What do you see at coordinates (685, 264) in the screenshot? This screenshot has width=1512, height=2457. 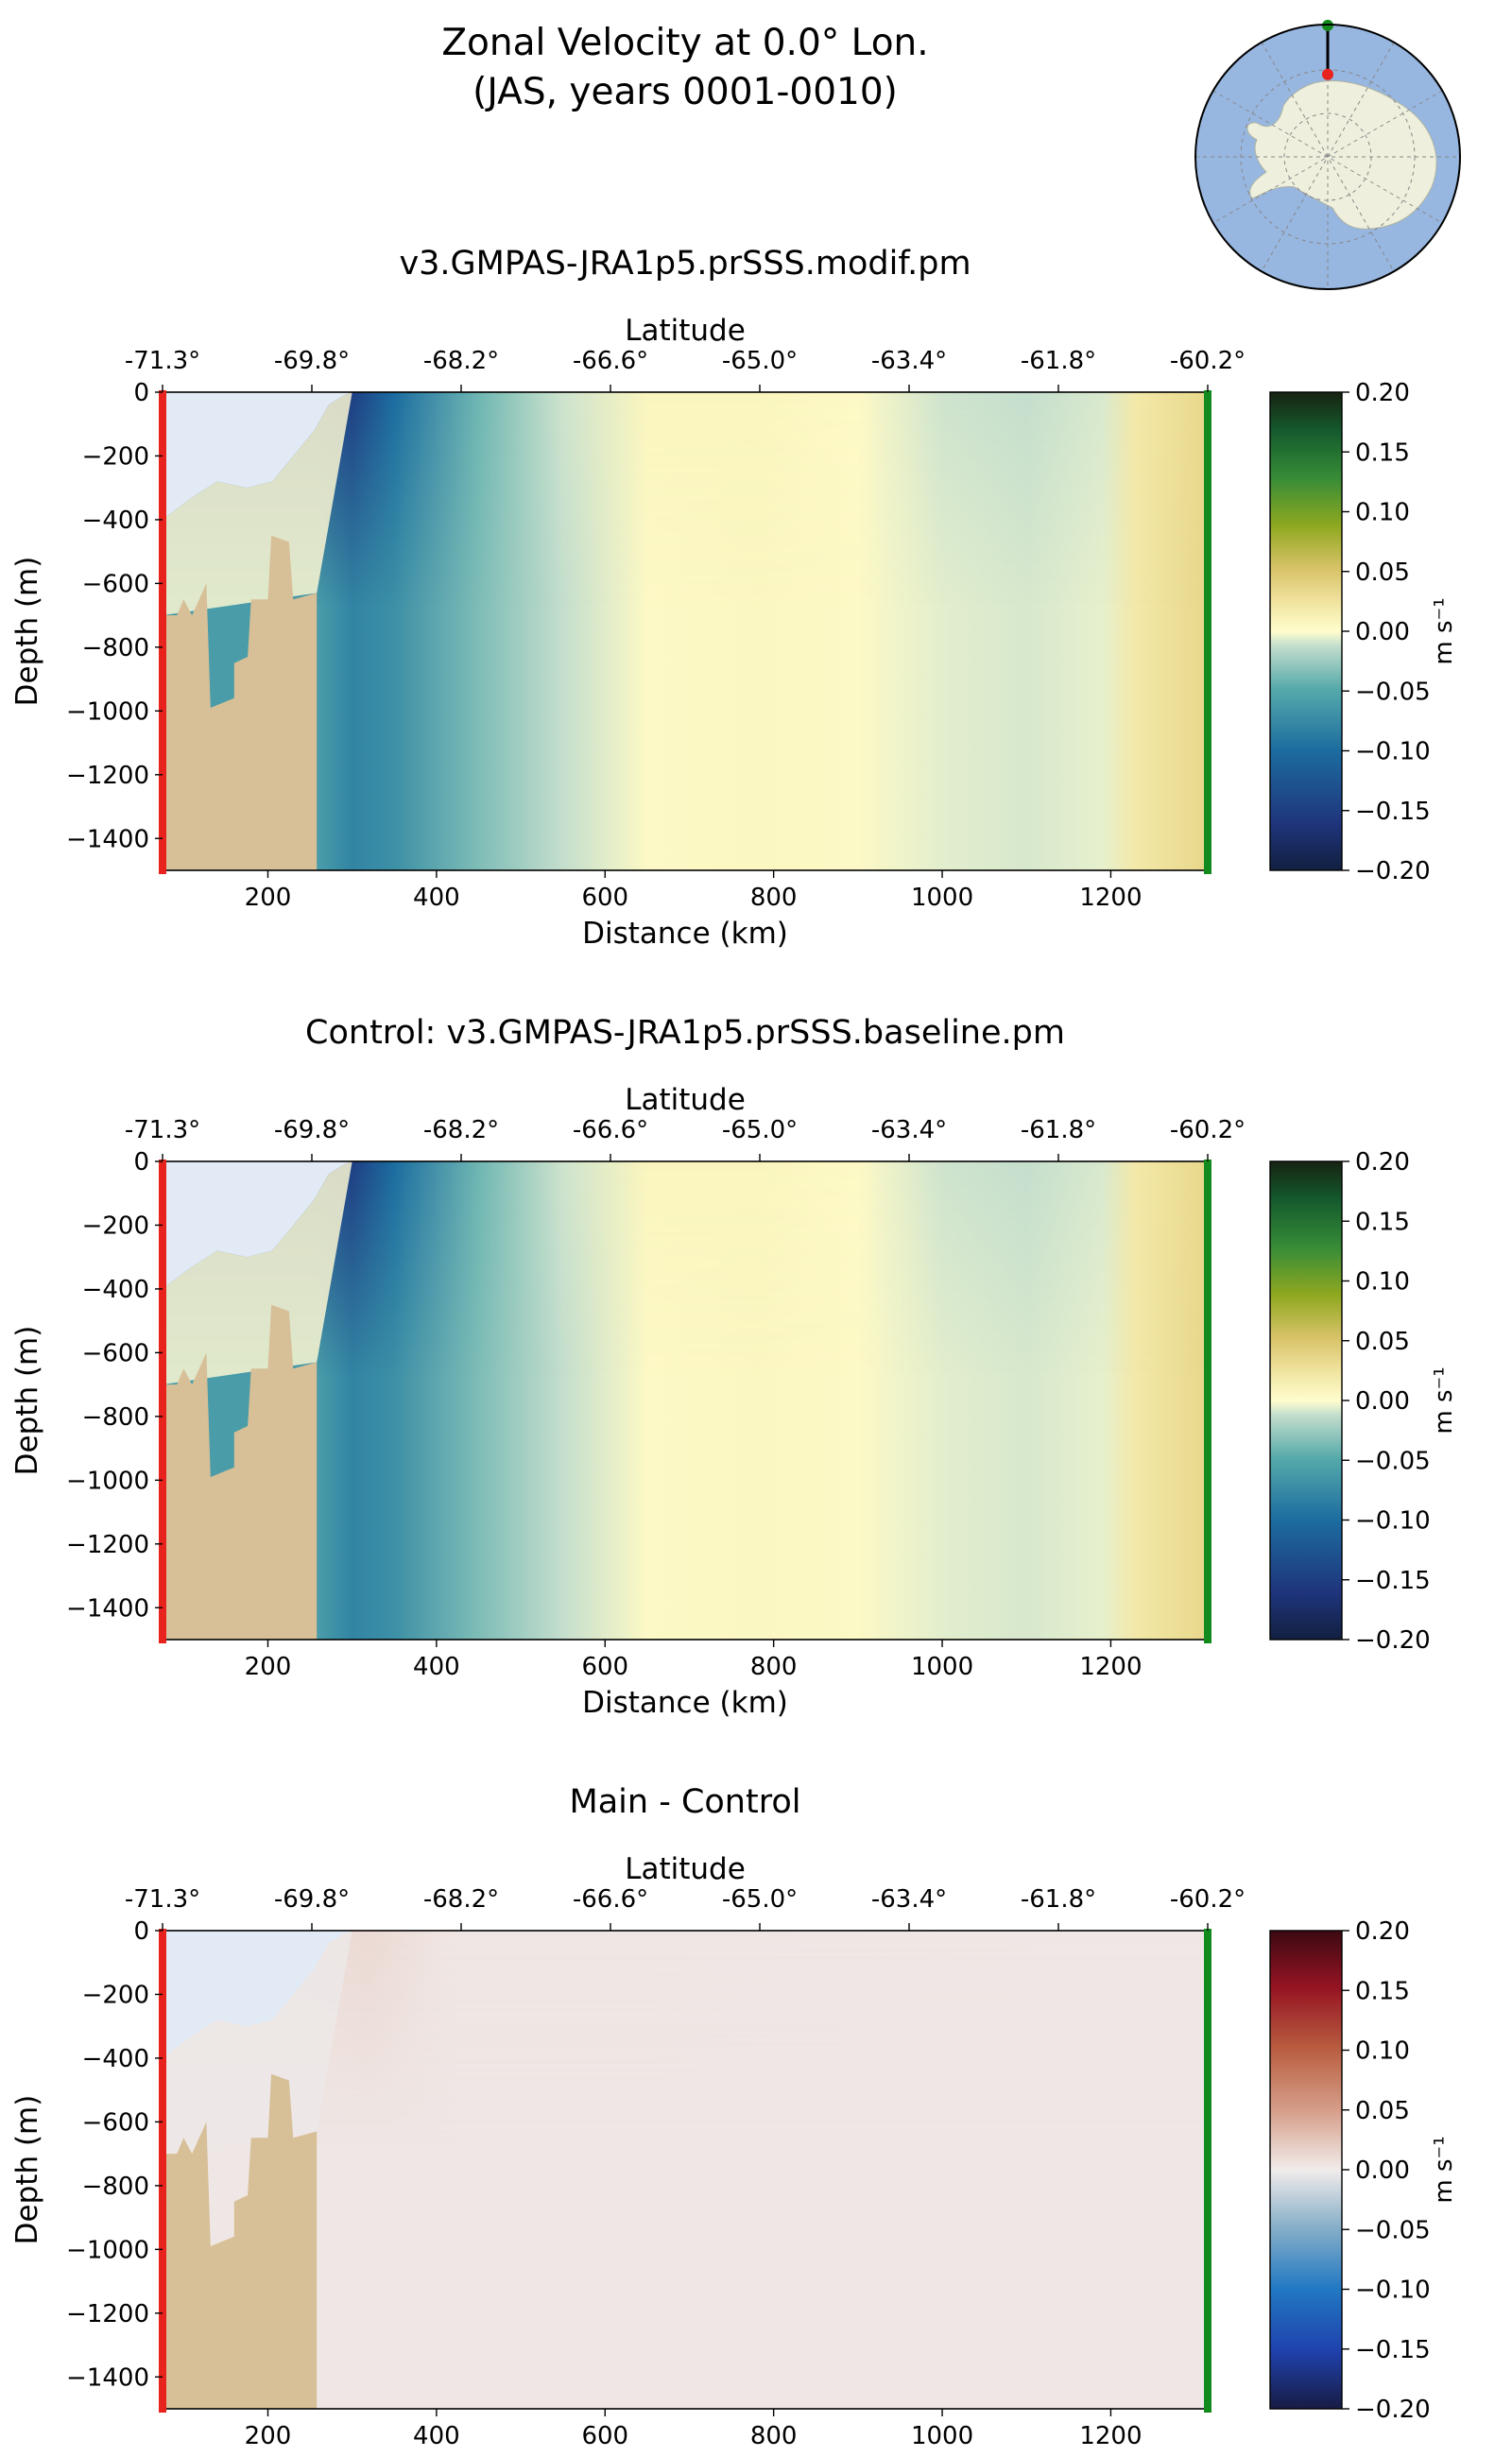 I see `panel-title: v3.GMPAS-JRA1p5.prSSS.modif.pm` at bounding box center [685, 264].